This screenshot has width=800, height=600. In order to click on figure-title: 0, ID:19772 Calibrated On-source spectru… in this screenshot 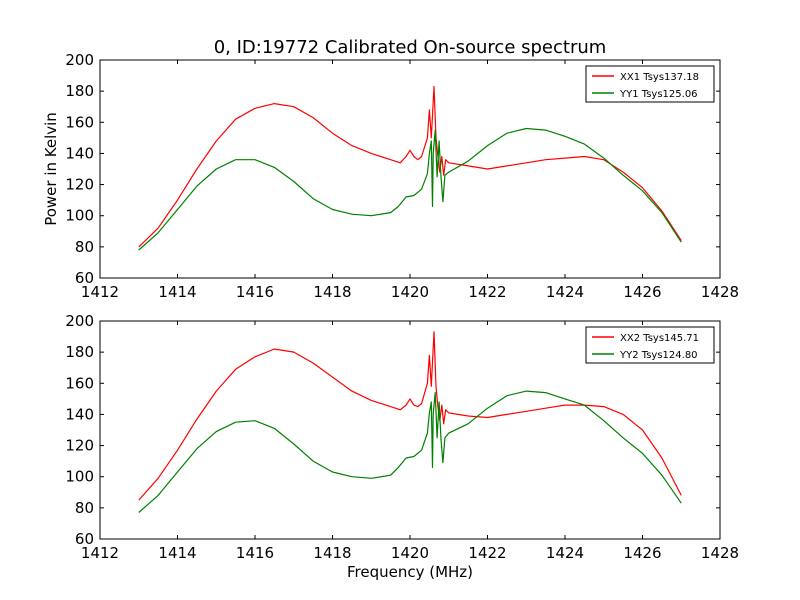, I will do `click(410, 47)`.